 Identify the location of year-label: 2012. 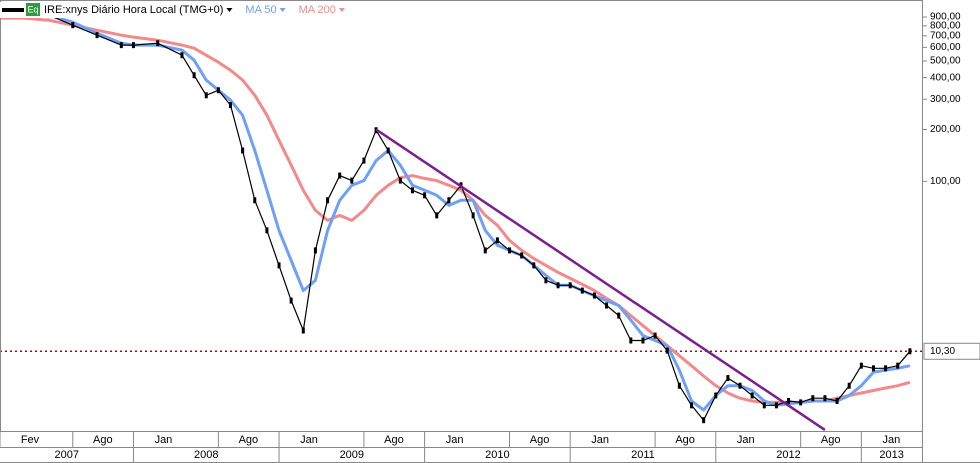
(788, 455).